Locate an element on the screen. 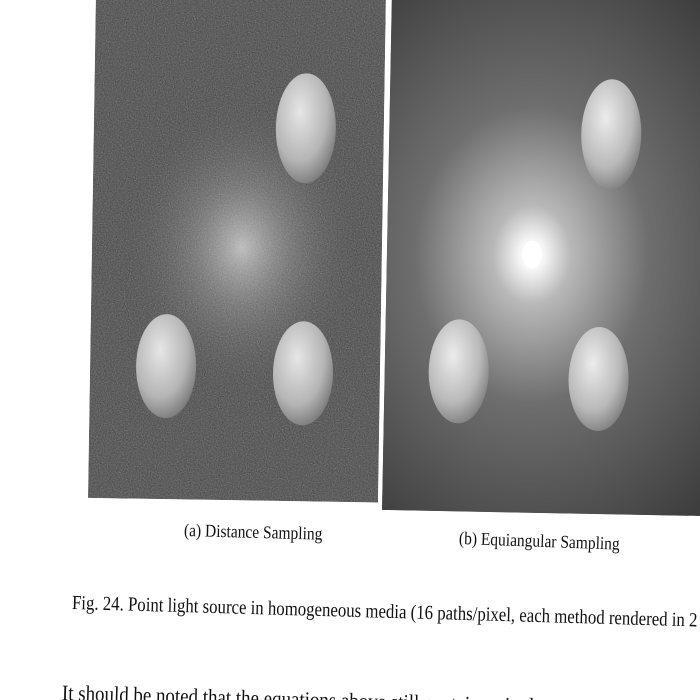  point-light is located at coordinates (531, 254).